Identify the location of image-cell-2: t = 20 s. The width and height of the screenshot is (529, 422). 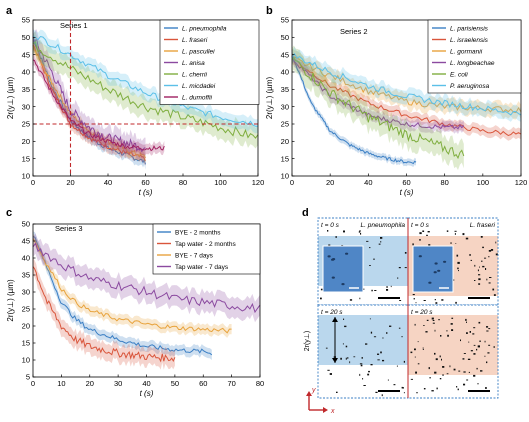
(363, 351).